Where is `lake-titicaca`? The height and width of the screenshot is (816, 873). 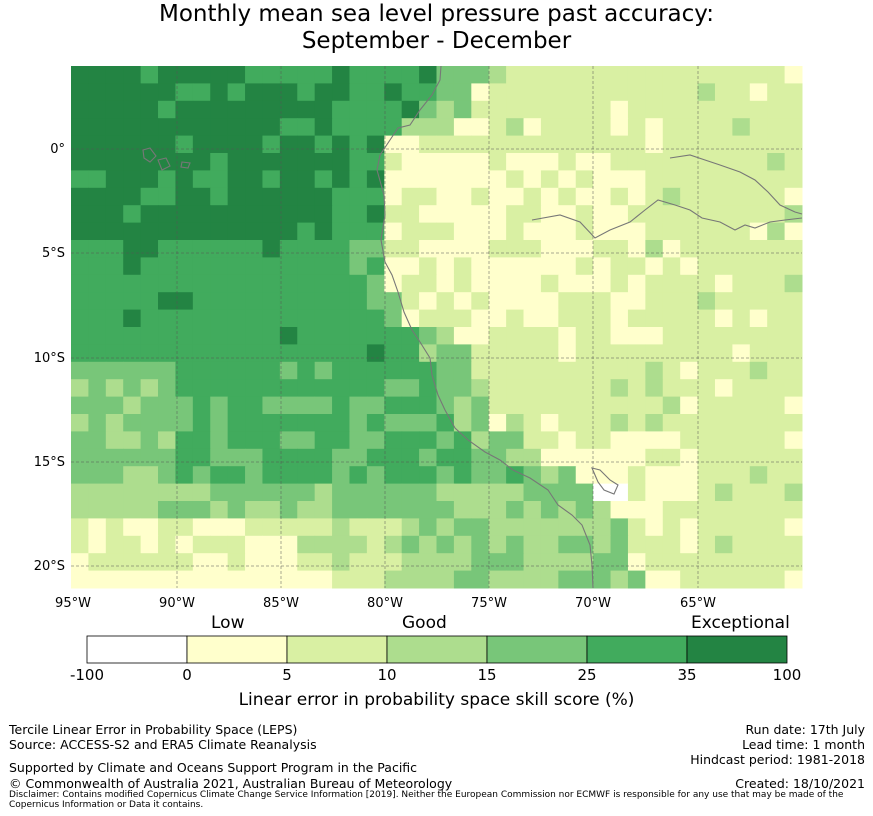
lake-titicaca is located at coordinates (605, 481).